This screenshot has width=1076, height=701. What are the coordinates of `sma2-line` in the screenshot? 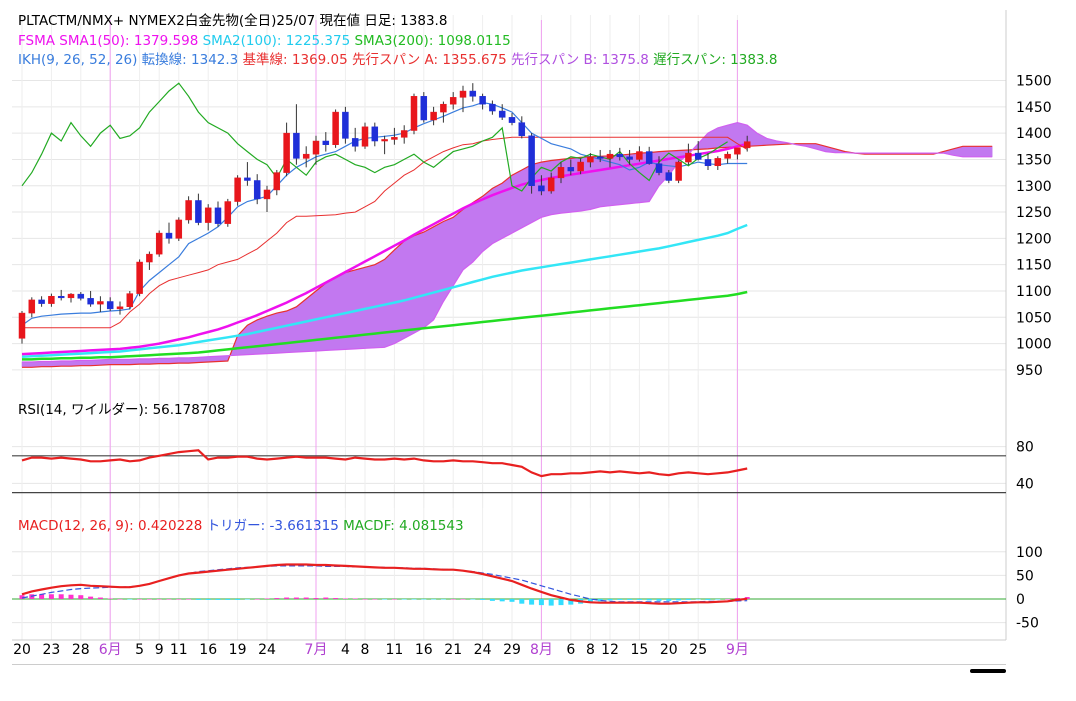 It's located at (384, 290).